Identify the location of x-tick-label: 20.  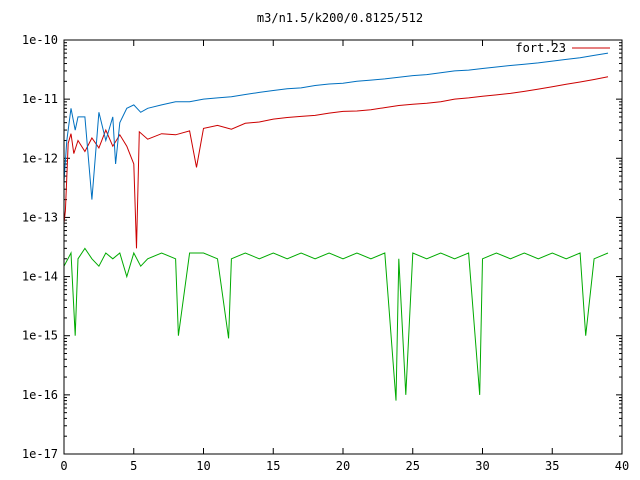
(343, 466).